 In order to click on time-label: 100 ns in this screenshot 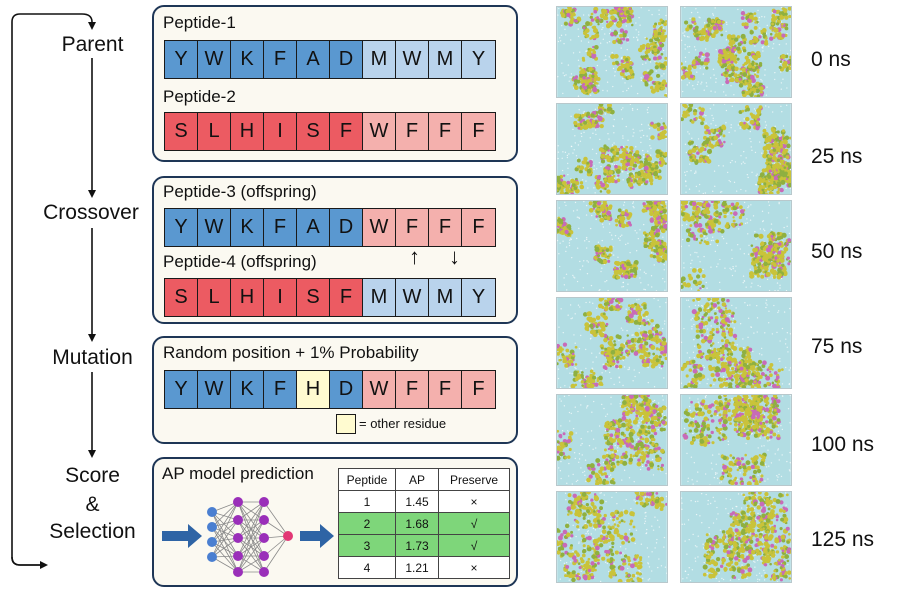, I will do `click(843, 444)`.